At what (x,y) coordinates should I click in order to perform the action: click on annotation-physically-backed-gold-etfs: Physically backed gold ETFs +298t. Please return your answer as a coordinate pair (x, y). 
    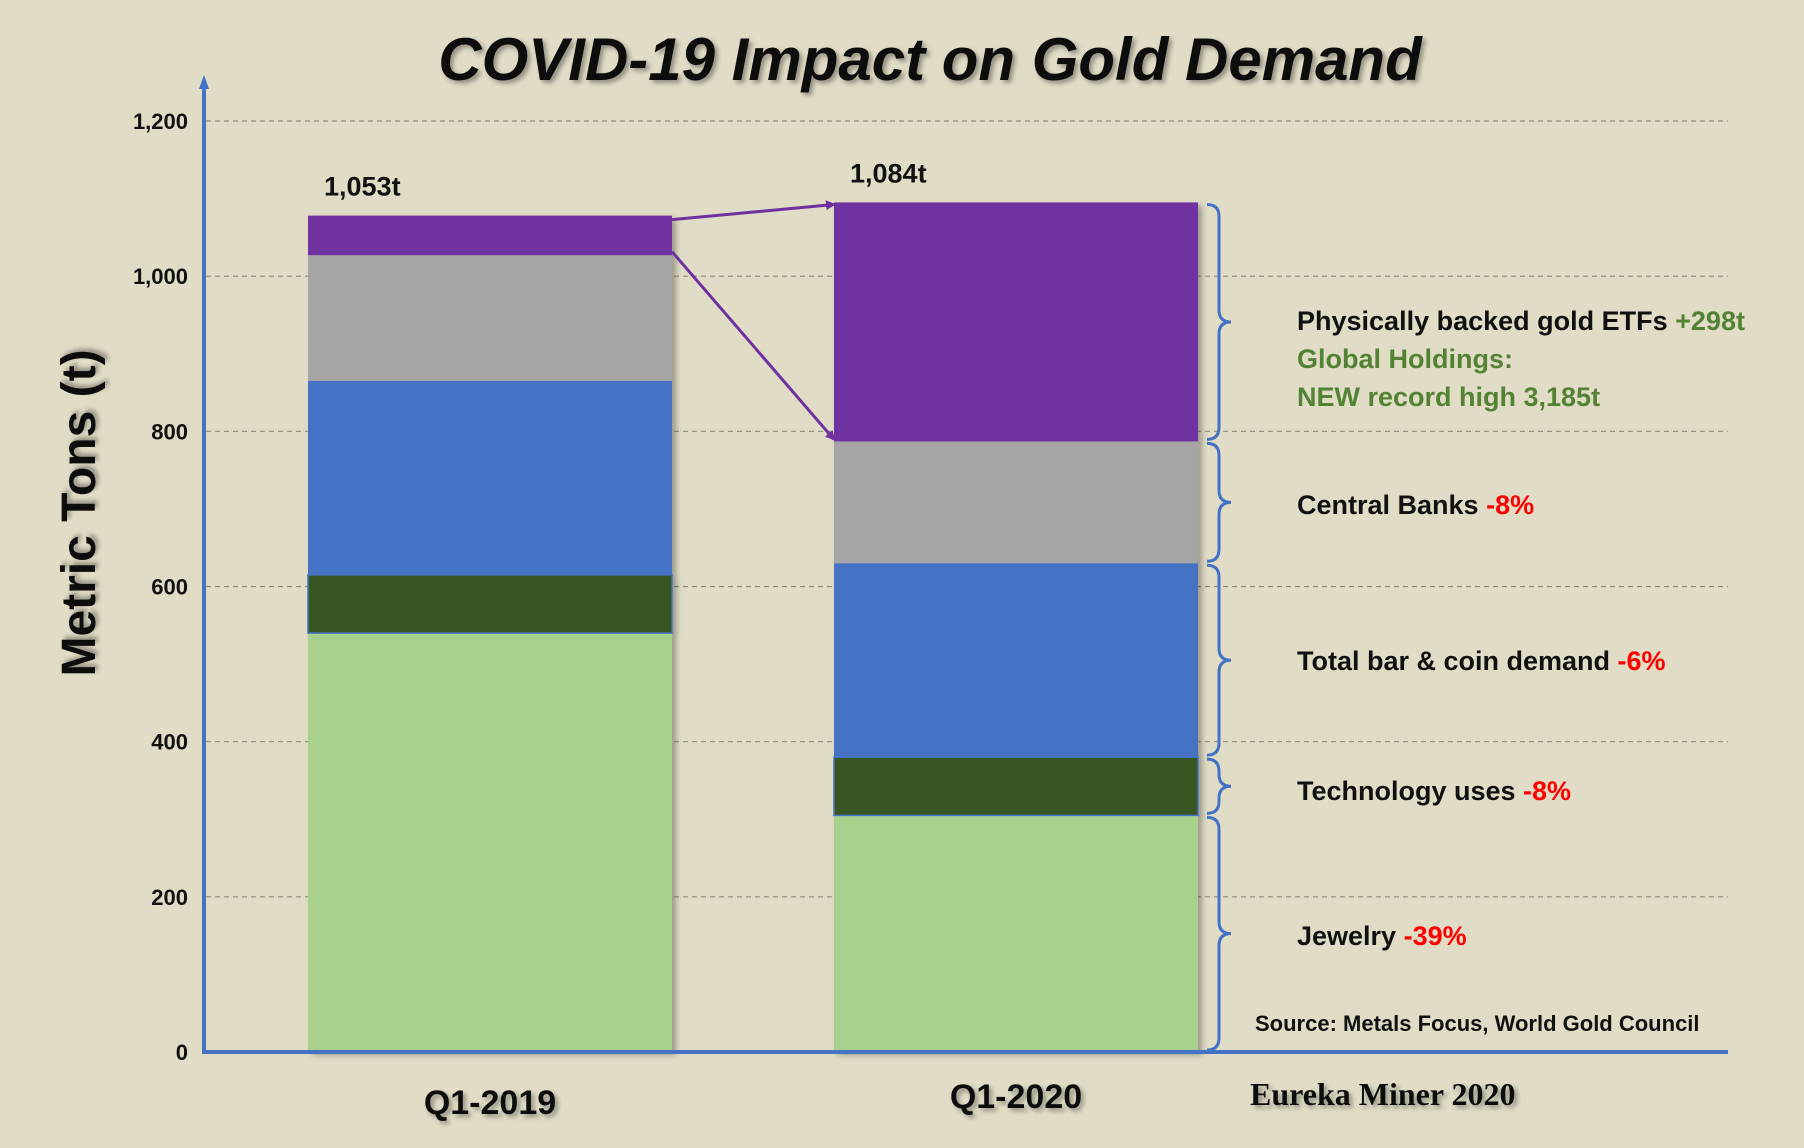
    Looking at the image, I should click on (1521, 321).